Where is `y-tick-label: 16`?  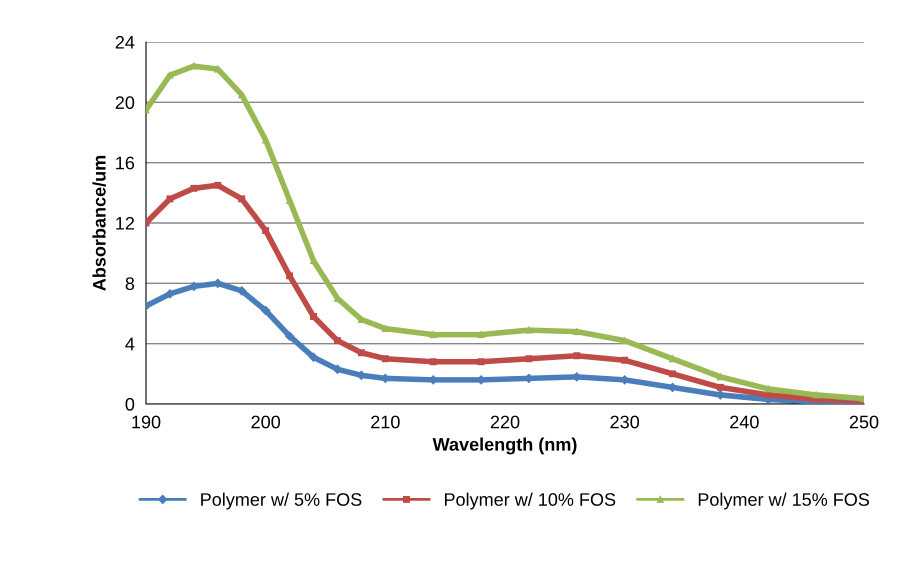 y-tick-label: 16 is located at coordinates (125, 163).